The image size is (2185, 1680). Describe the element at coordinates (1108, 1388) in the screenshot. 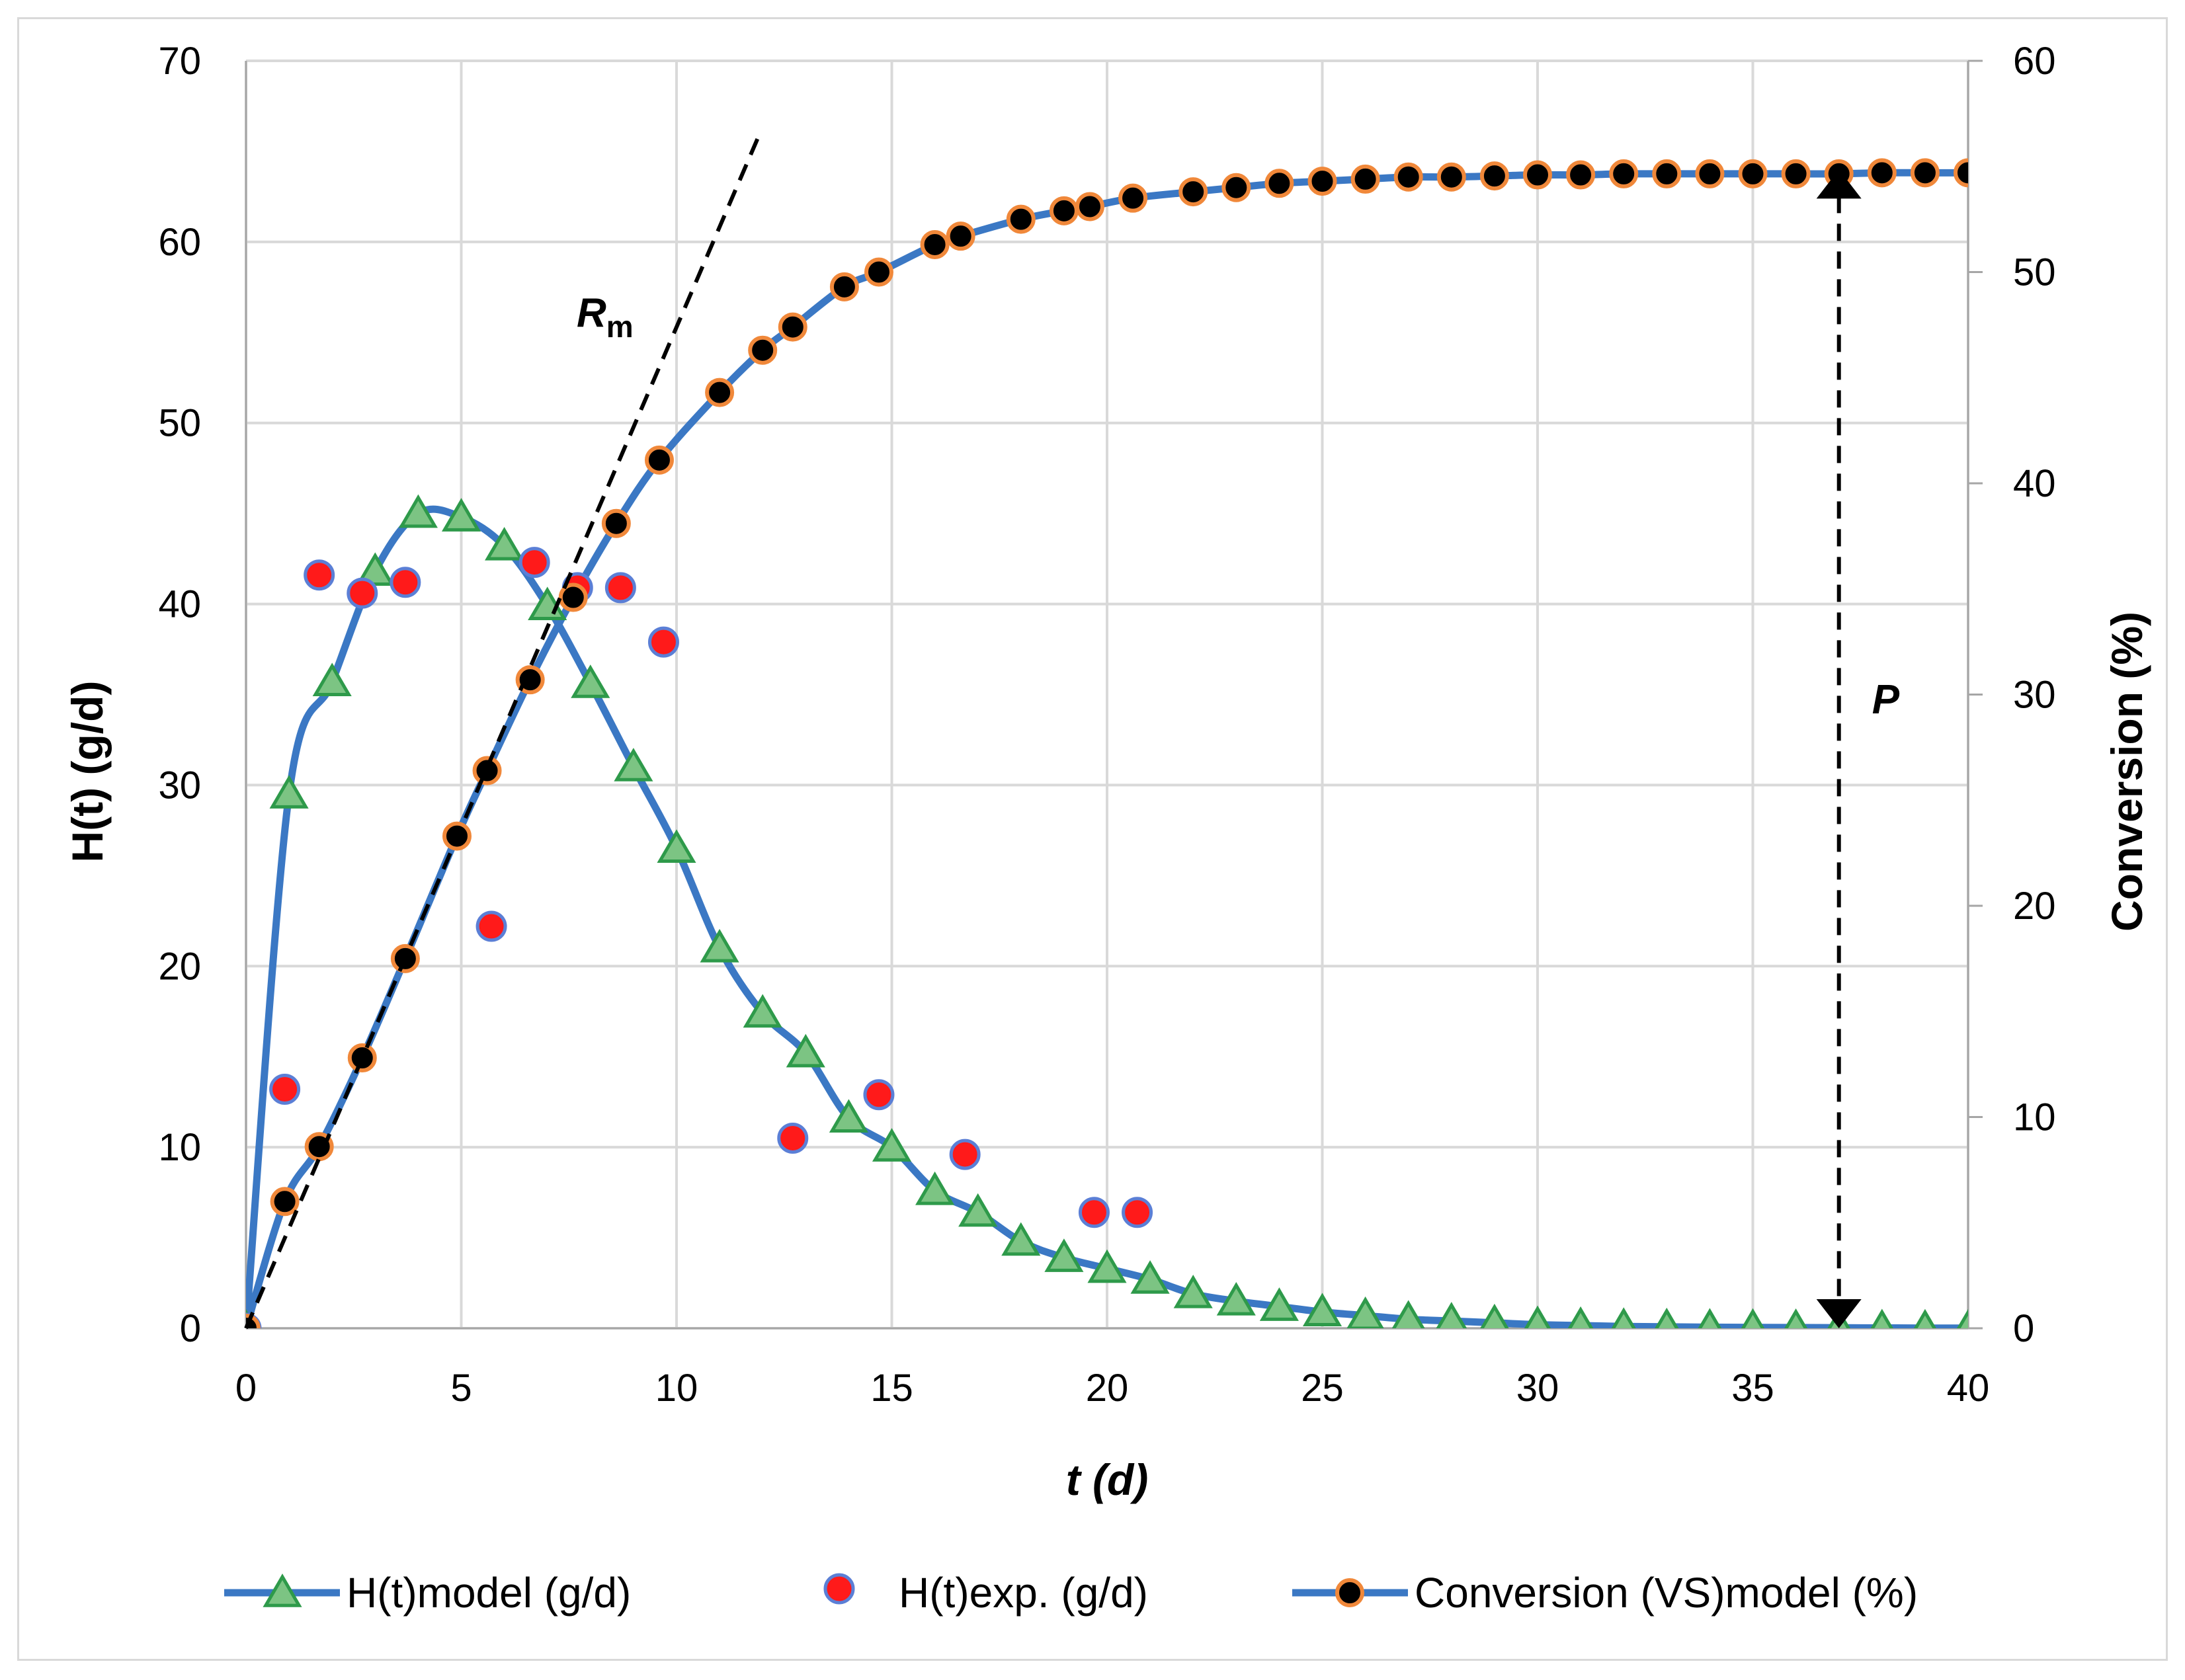

I see `x-tick-label: 20` at that location.